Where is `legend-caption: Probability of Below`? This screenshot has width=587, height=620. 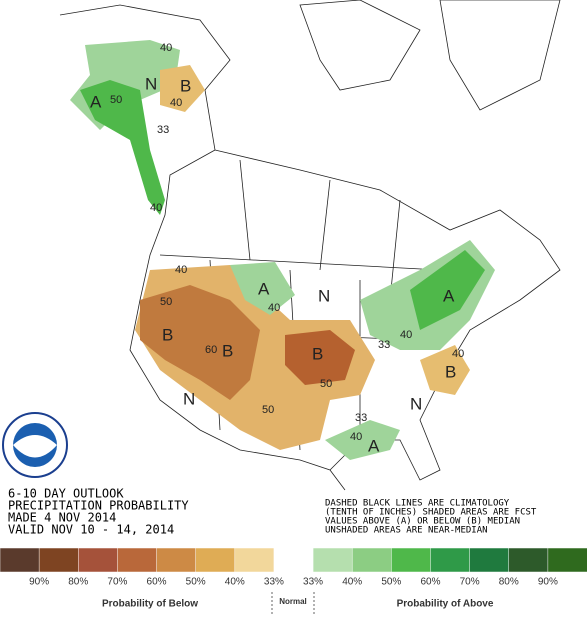
legend-caption: Probability of Below is located at coordinates (150, 604).